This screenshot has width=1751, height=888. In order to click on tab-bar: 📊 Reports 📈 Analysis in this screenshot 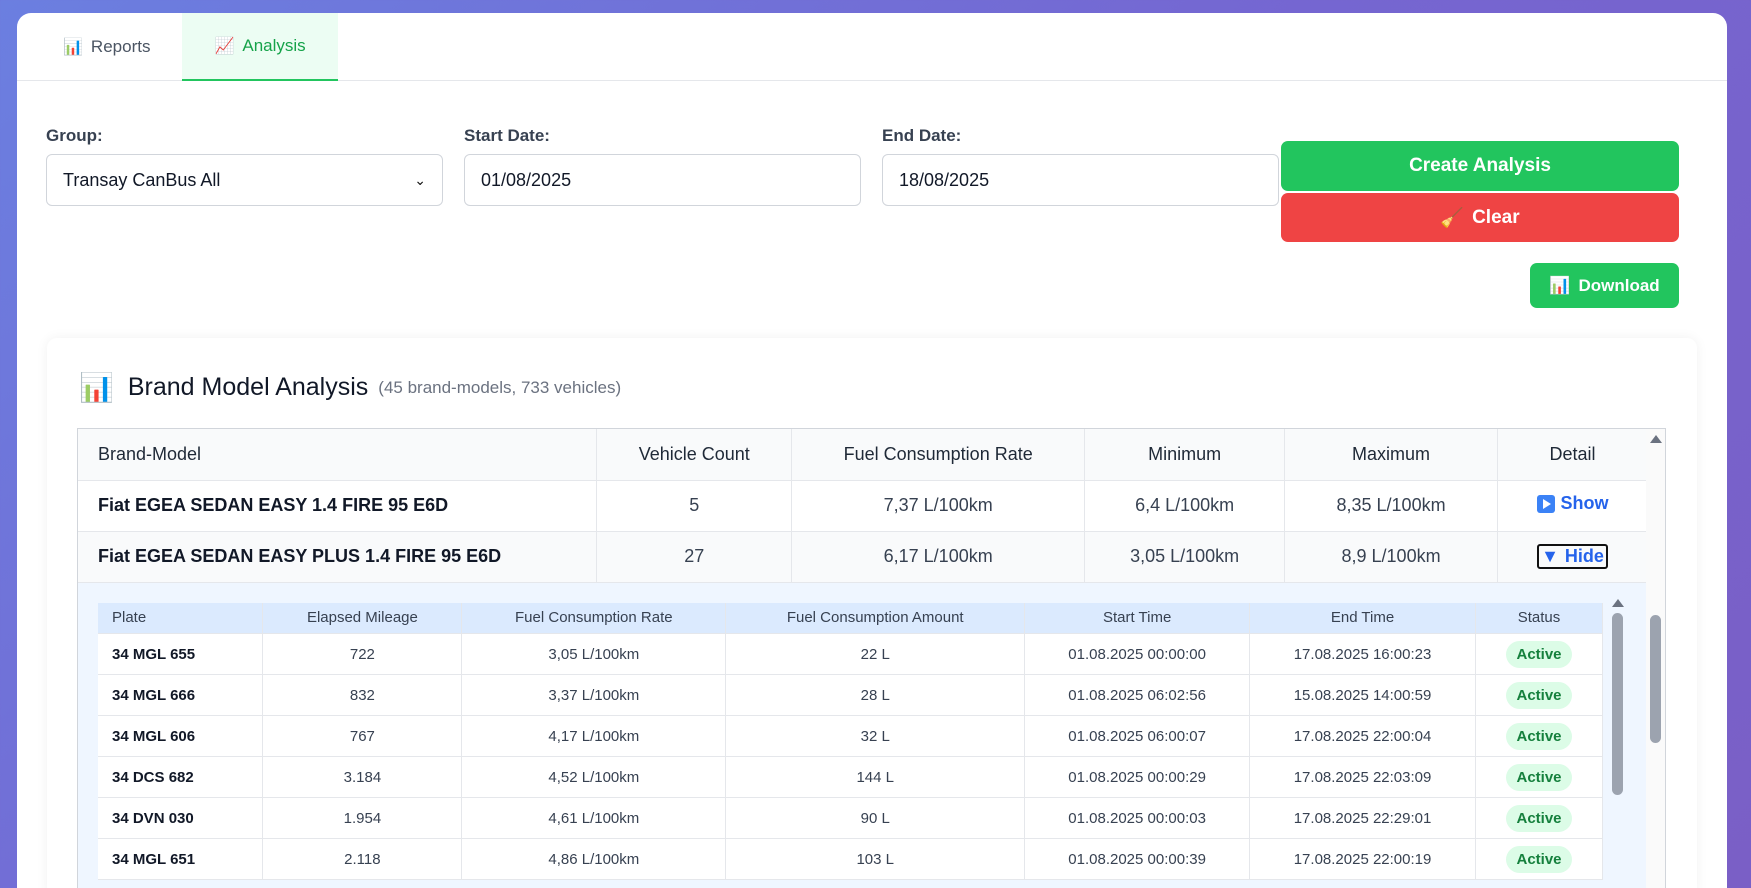, I will do `click(872, 47)`.